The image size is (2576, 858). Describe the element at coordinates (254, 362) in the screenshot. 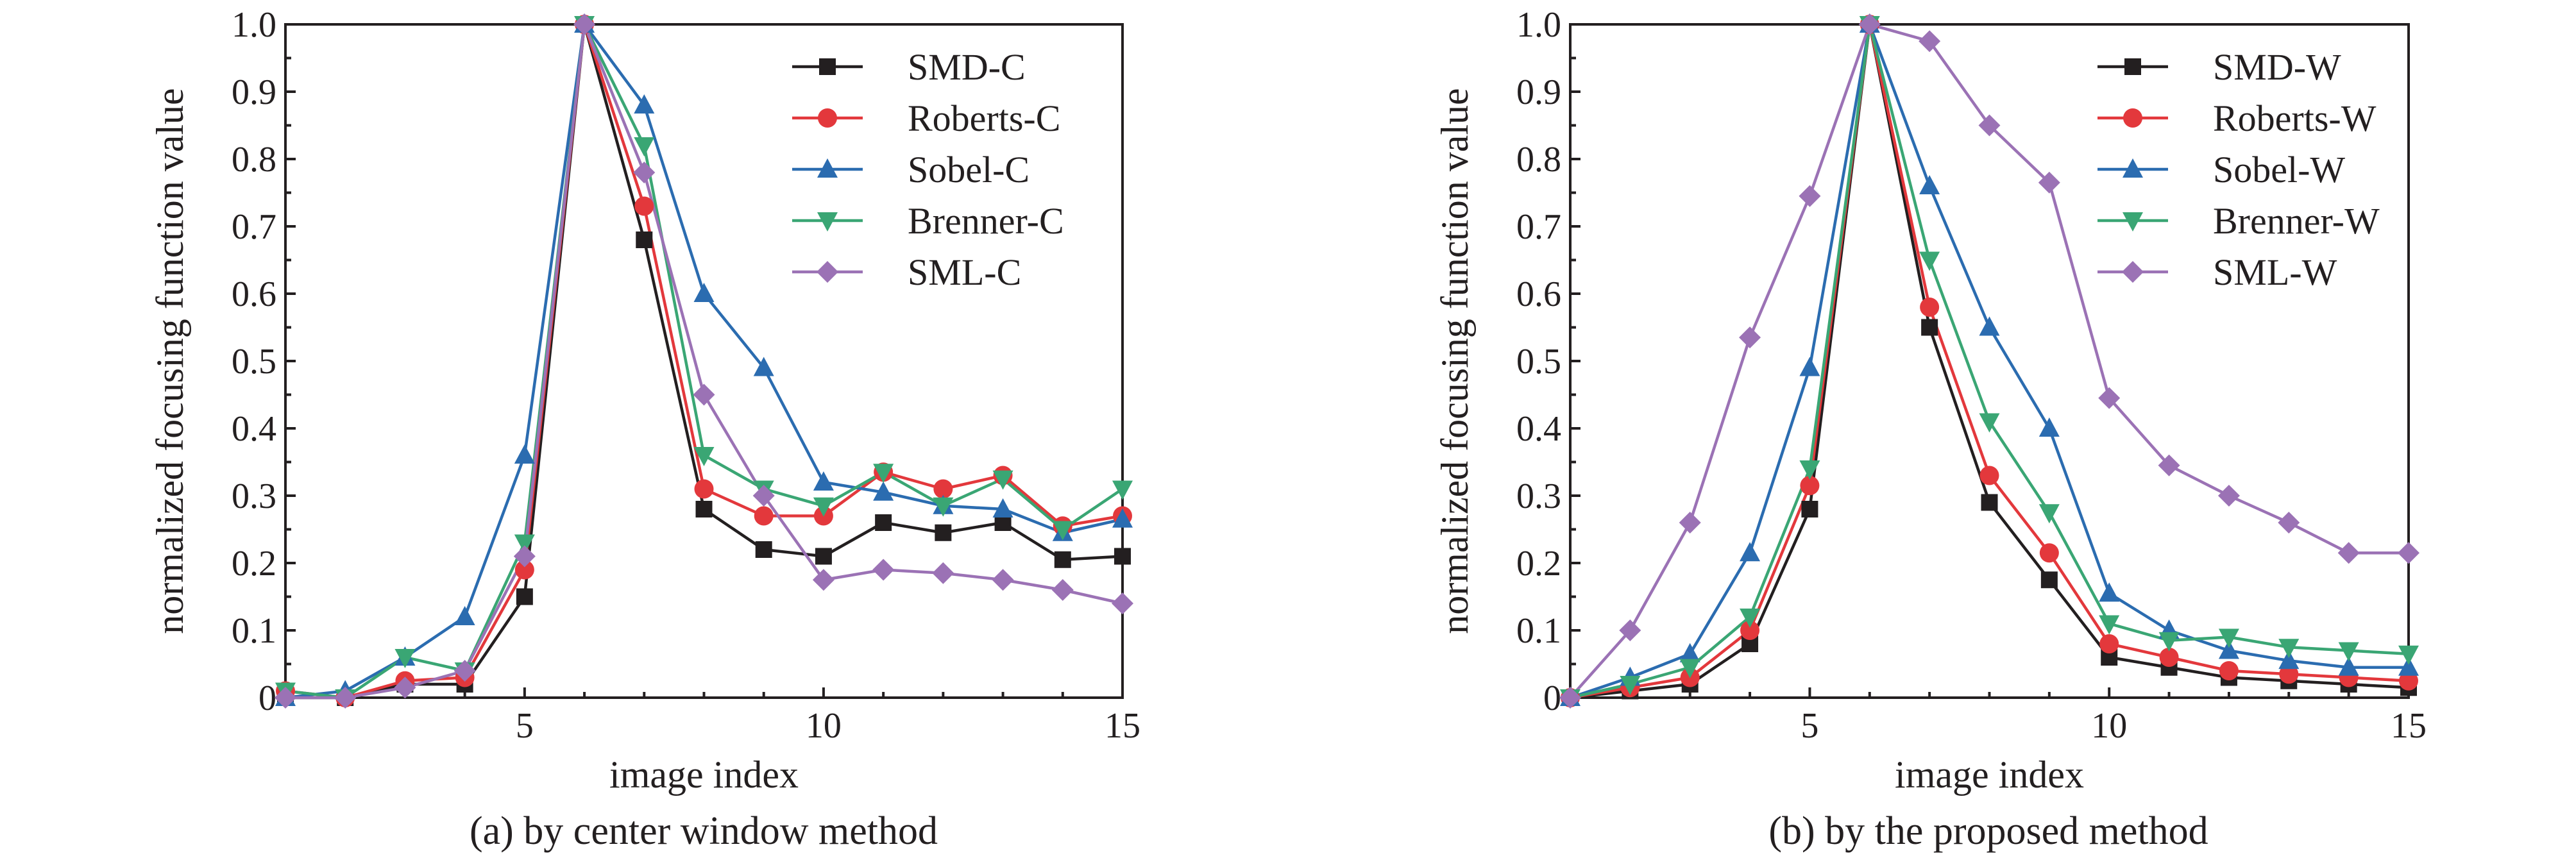

I see `y-tick-label: 0.5` at that location.